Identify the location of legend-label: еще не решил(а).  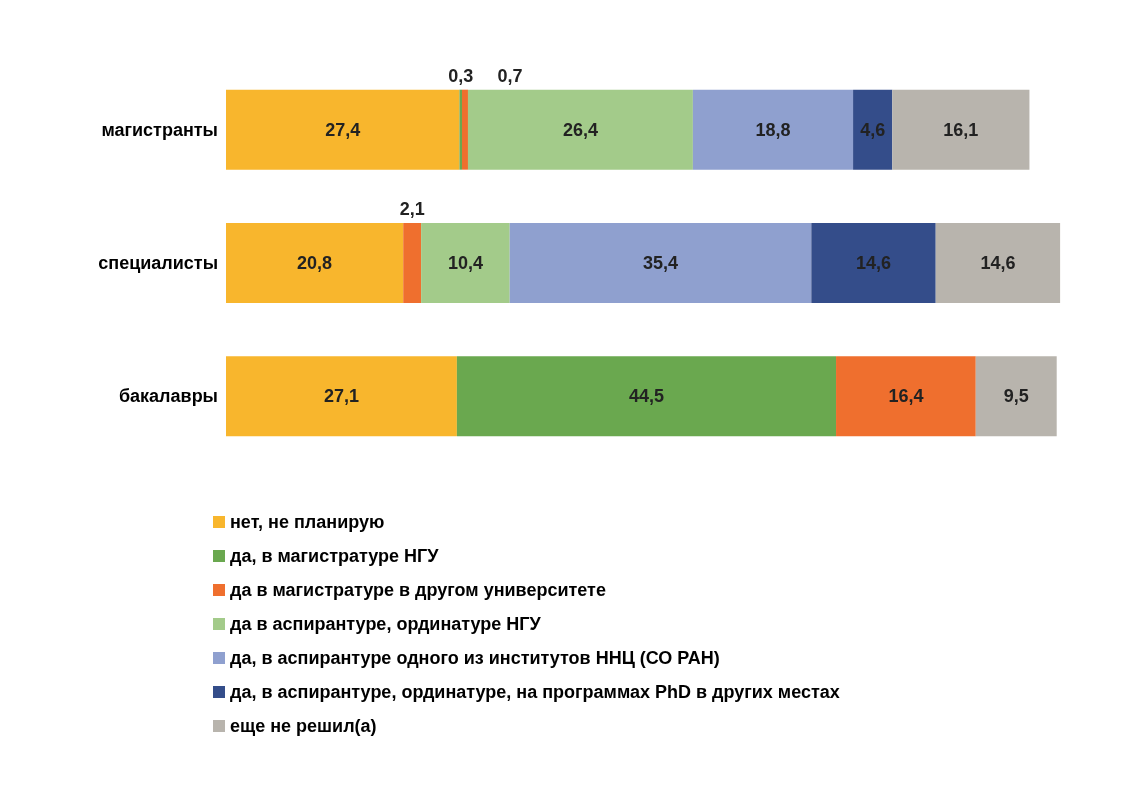
(303, 726).